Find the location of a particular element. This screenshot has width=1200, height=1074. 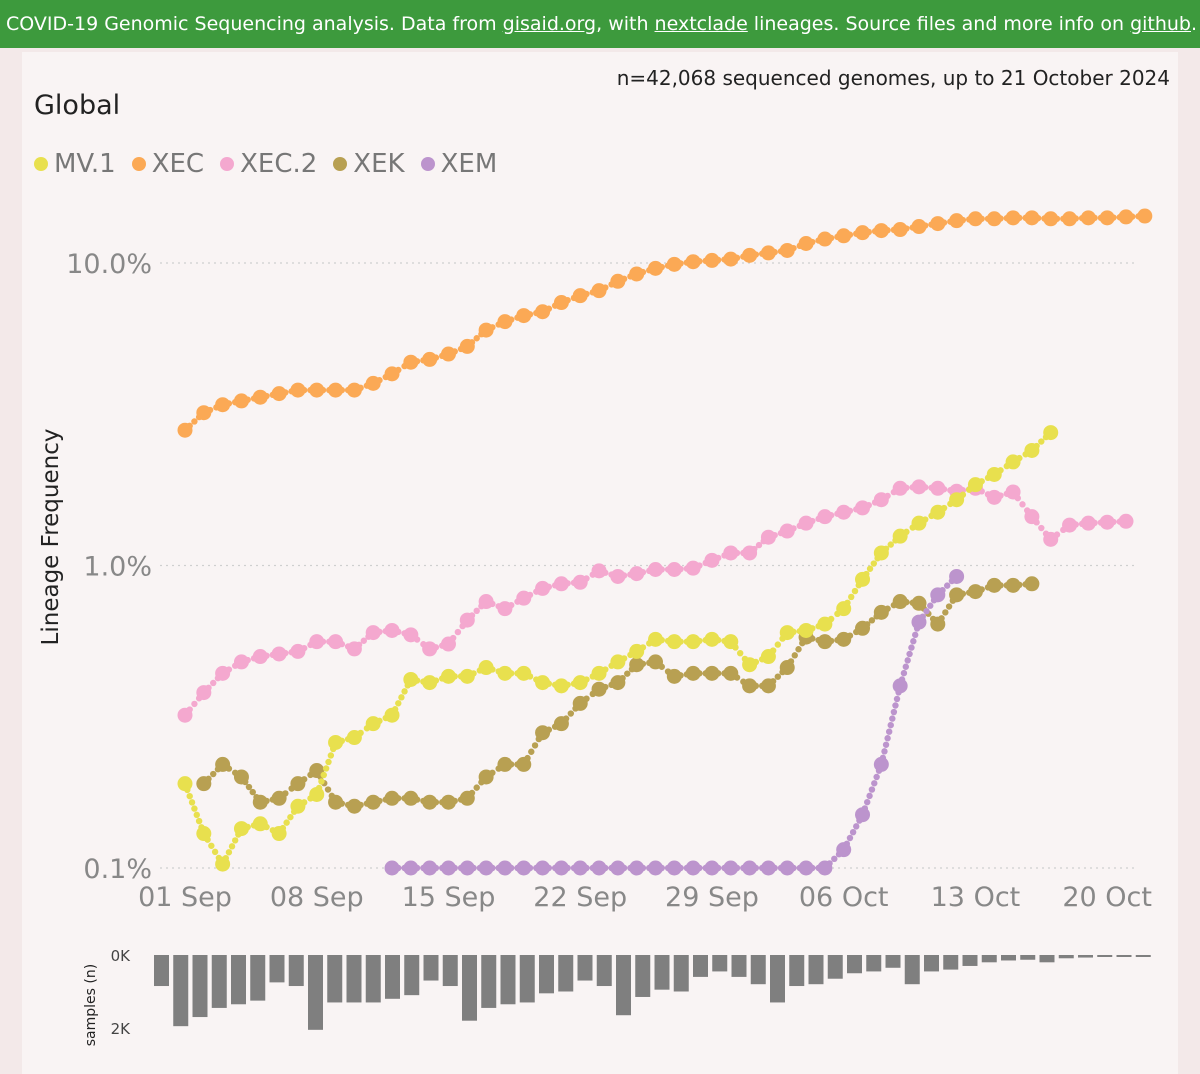

y-axis-label: Lineage Frequency is located at coordinates (51, 537).